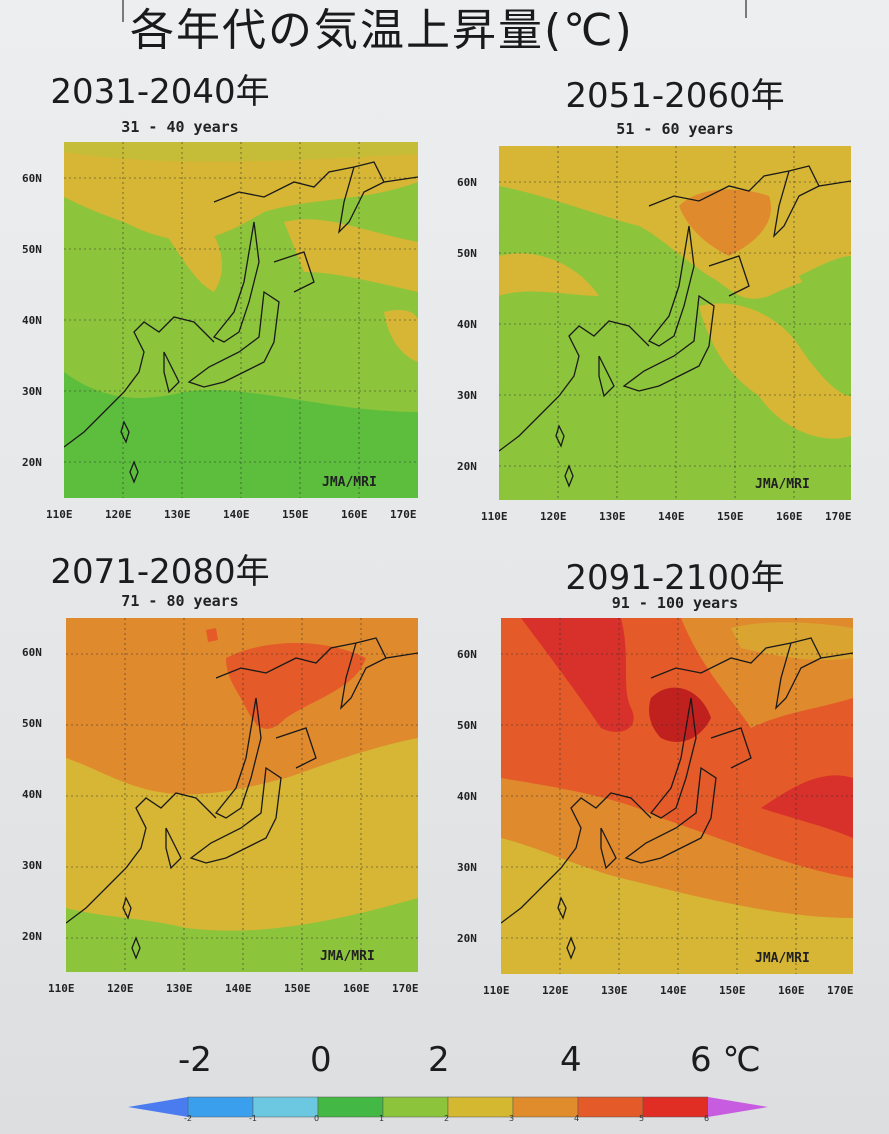 The width and height of the screenshot is (889, 1134). What do you see at coordinates (321, 1060) in the screenshot?
I see `colorbar-label-0: 0` at bounding box center [321, 1060].